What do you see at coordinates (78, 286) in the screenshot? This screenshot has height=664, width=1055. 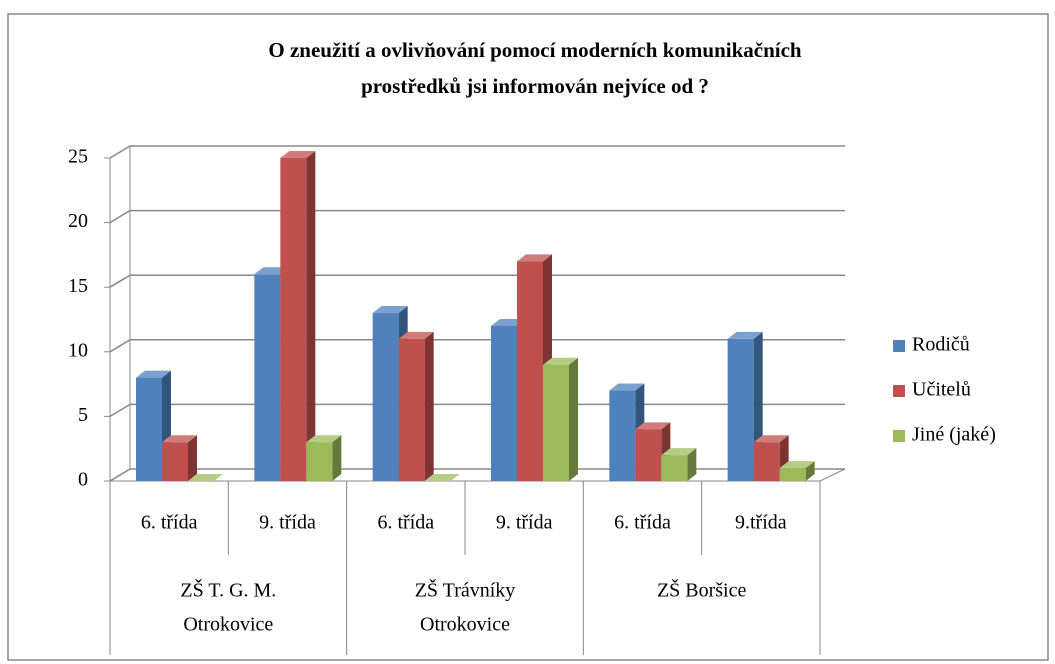 I see `y-tick-label: 15` at bounding box center [78, 286].